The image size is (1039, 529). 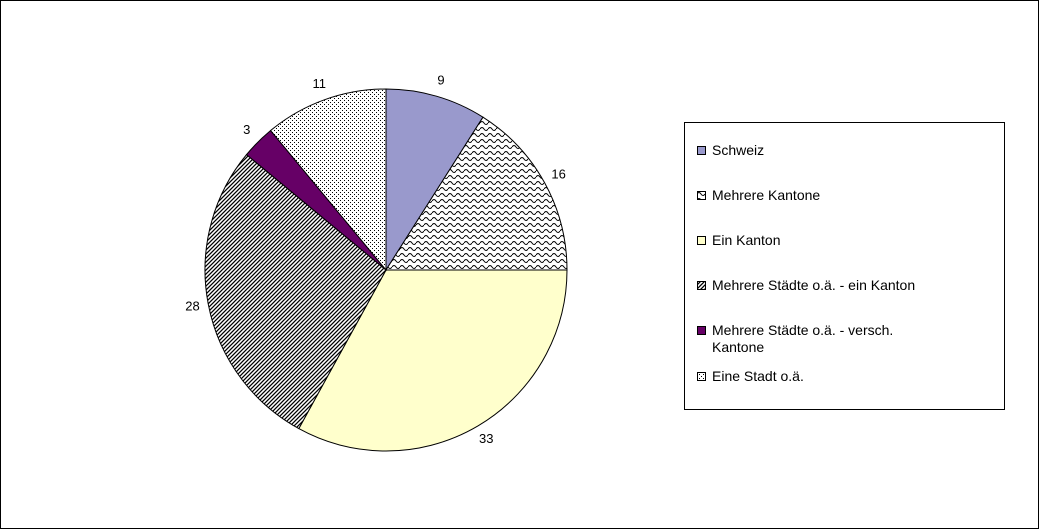 What do you see at coordinates (738, 150) in the screenshot?
I see `legend-label: Schweiz` at bounding box center [738, 150].